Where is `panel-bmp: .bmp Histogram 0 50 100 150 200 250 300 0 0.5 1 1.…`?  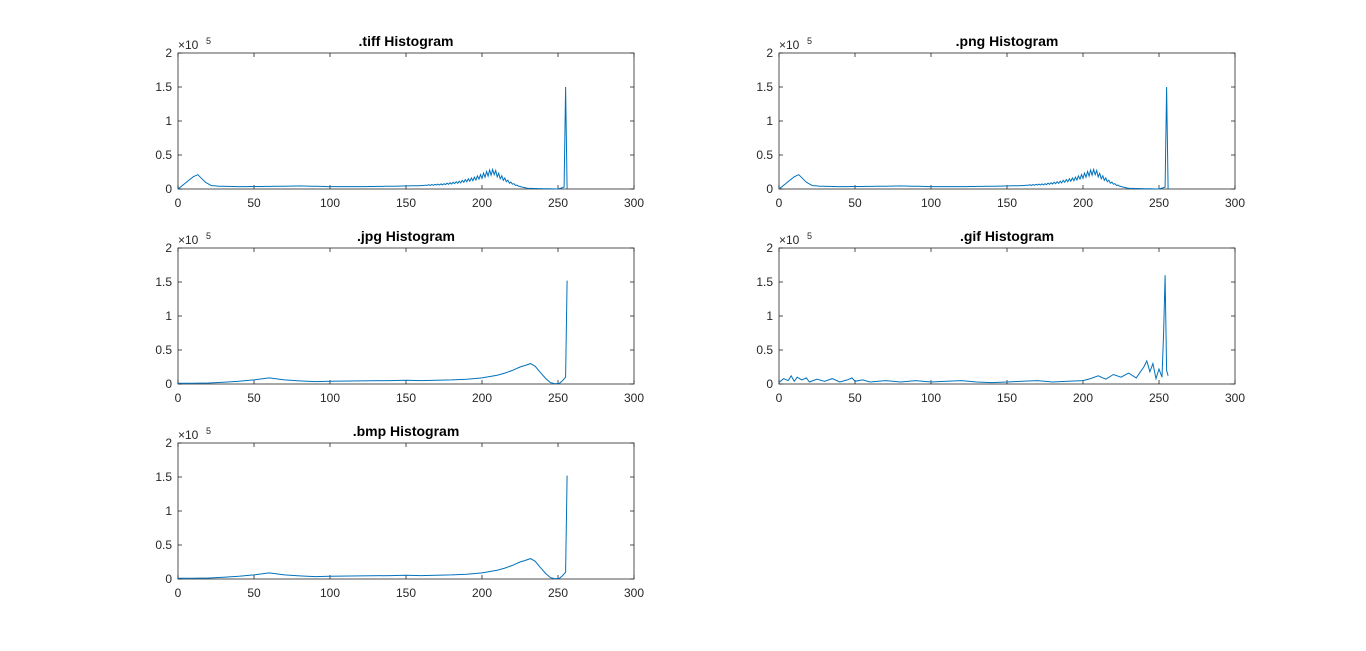
panel-bmp: .bmp Histogram 0 50 100 150 200 250 300 0 0.5 1 1.… is located at coordinates (399, 511).